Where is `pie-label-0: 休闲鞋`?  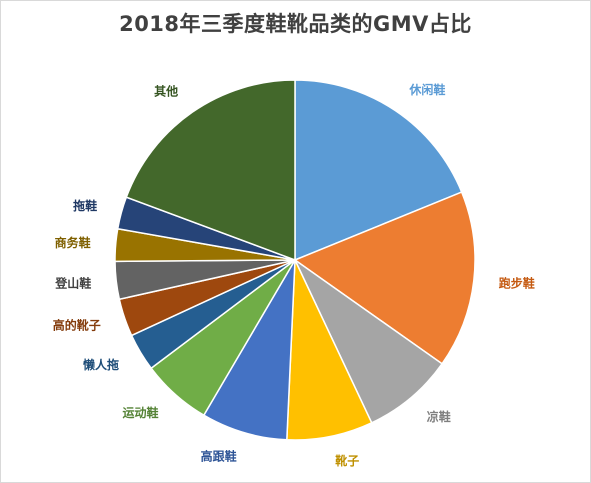 pie-label-0: 休闲鞋 is located at coordinates (426, 89).